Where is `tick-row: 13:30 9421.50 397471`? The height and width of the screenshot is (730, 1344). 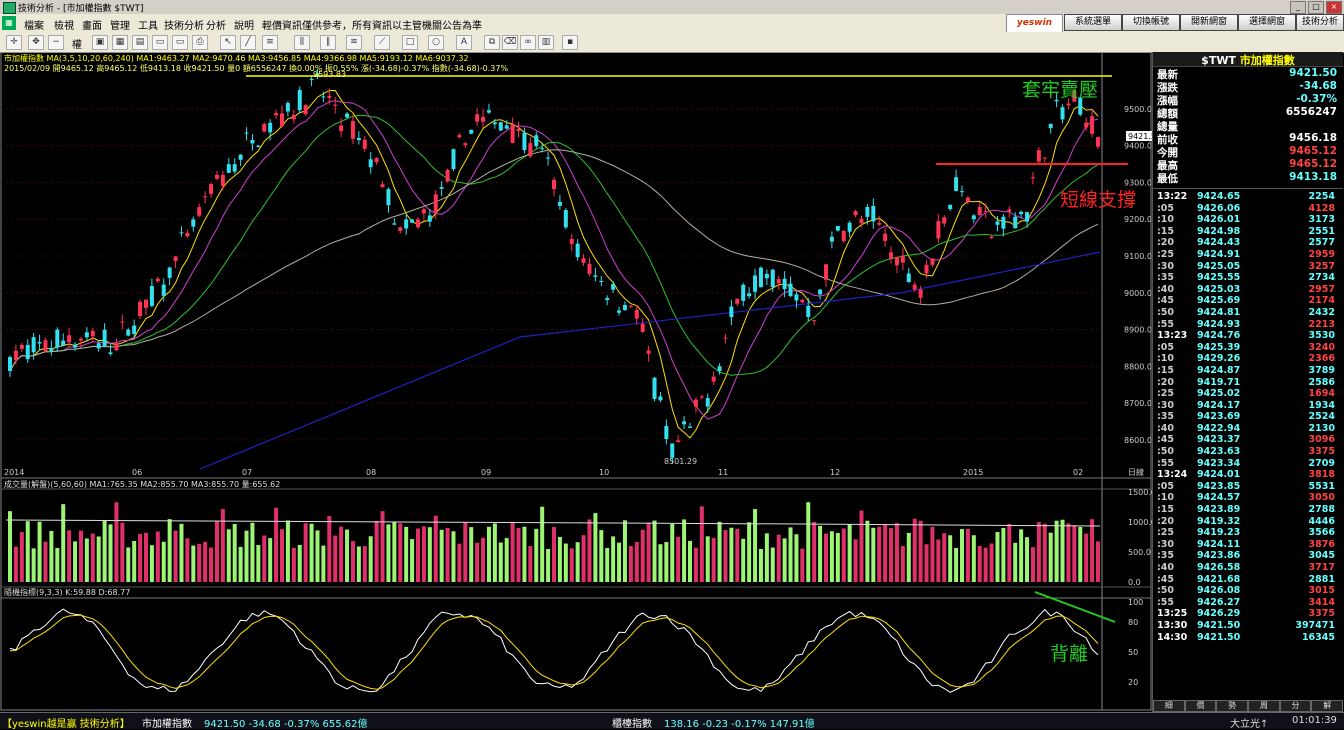 tick-row: 13:30 9421.50 397471 is located at coordinates (1248, 626).